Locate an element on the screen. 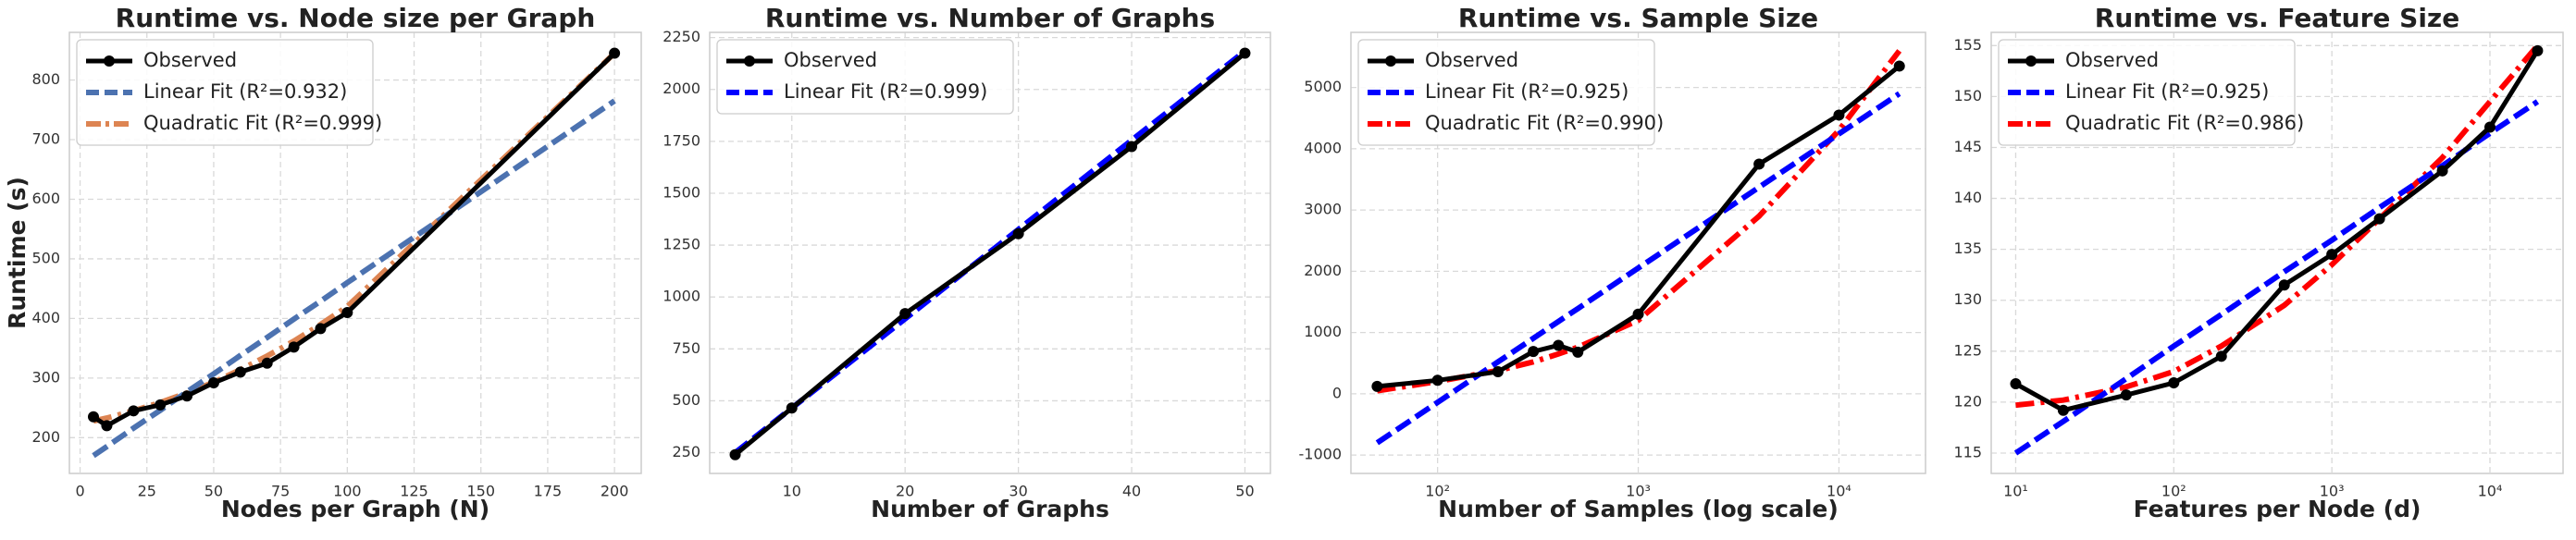 The height and width of the screenshot is (540, 2576). y-tick-label: 4000 is located at coordinates (1323, 148).